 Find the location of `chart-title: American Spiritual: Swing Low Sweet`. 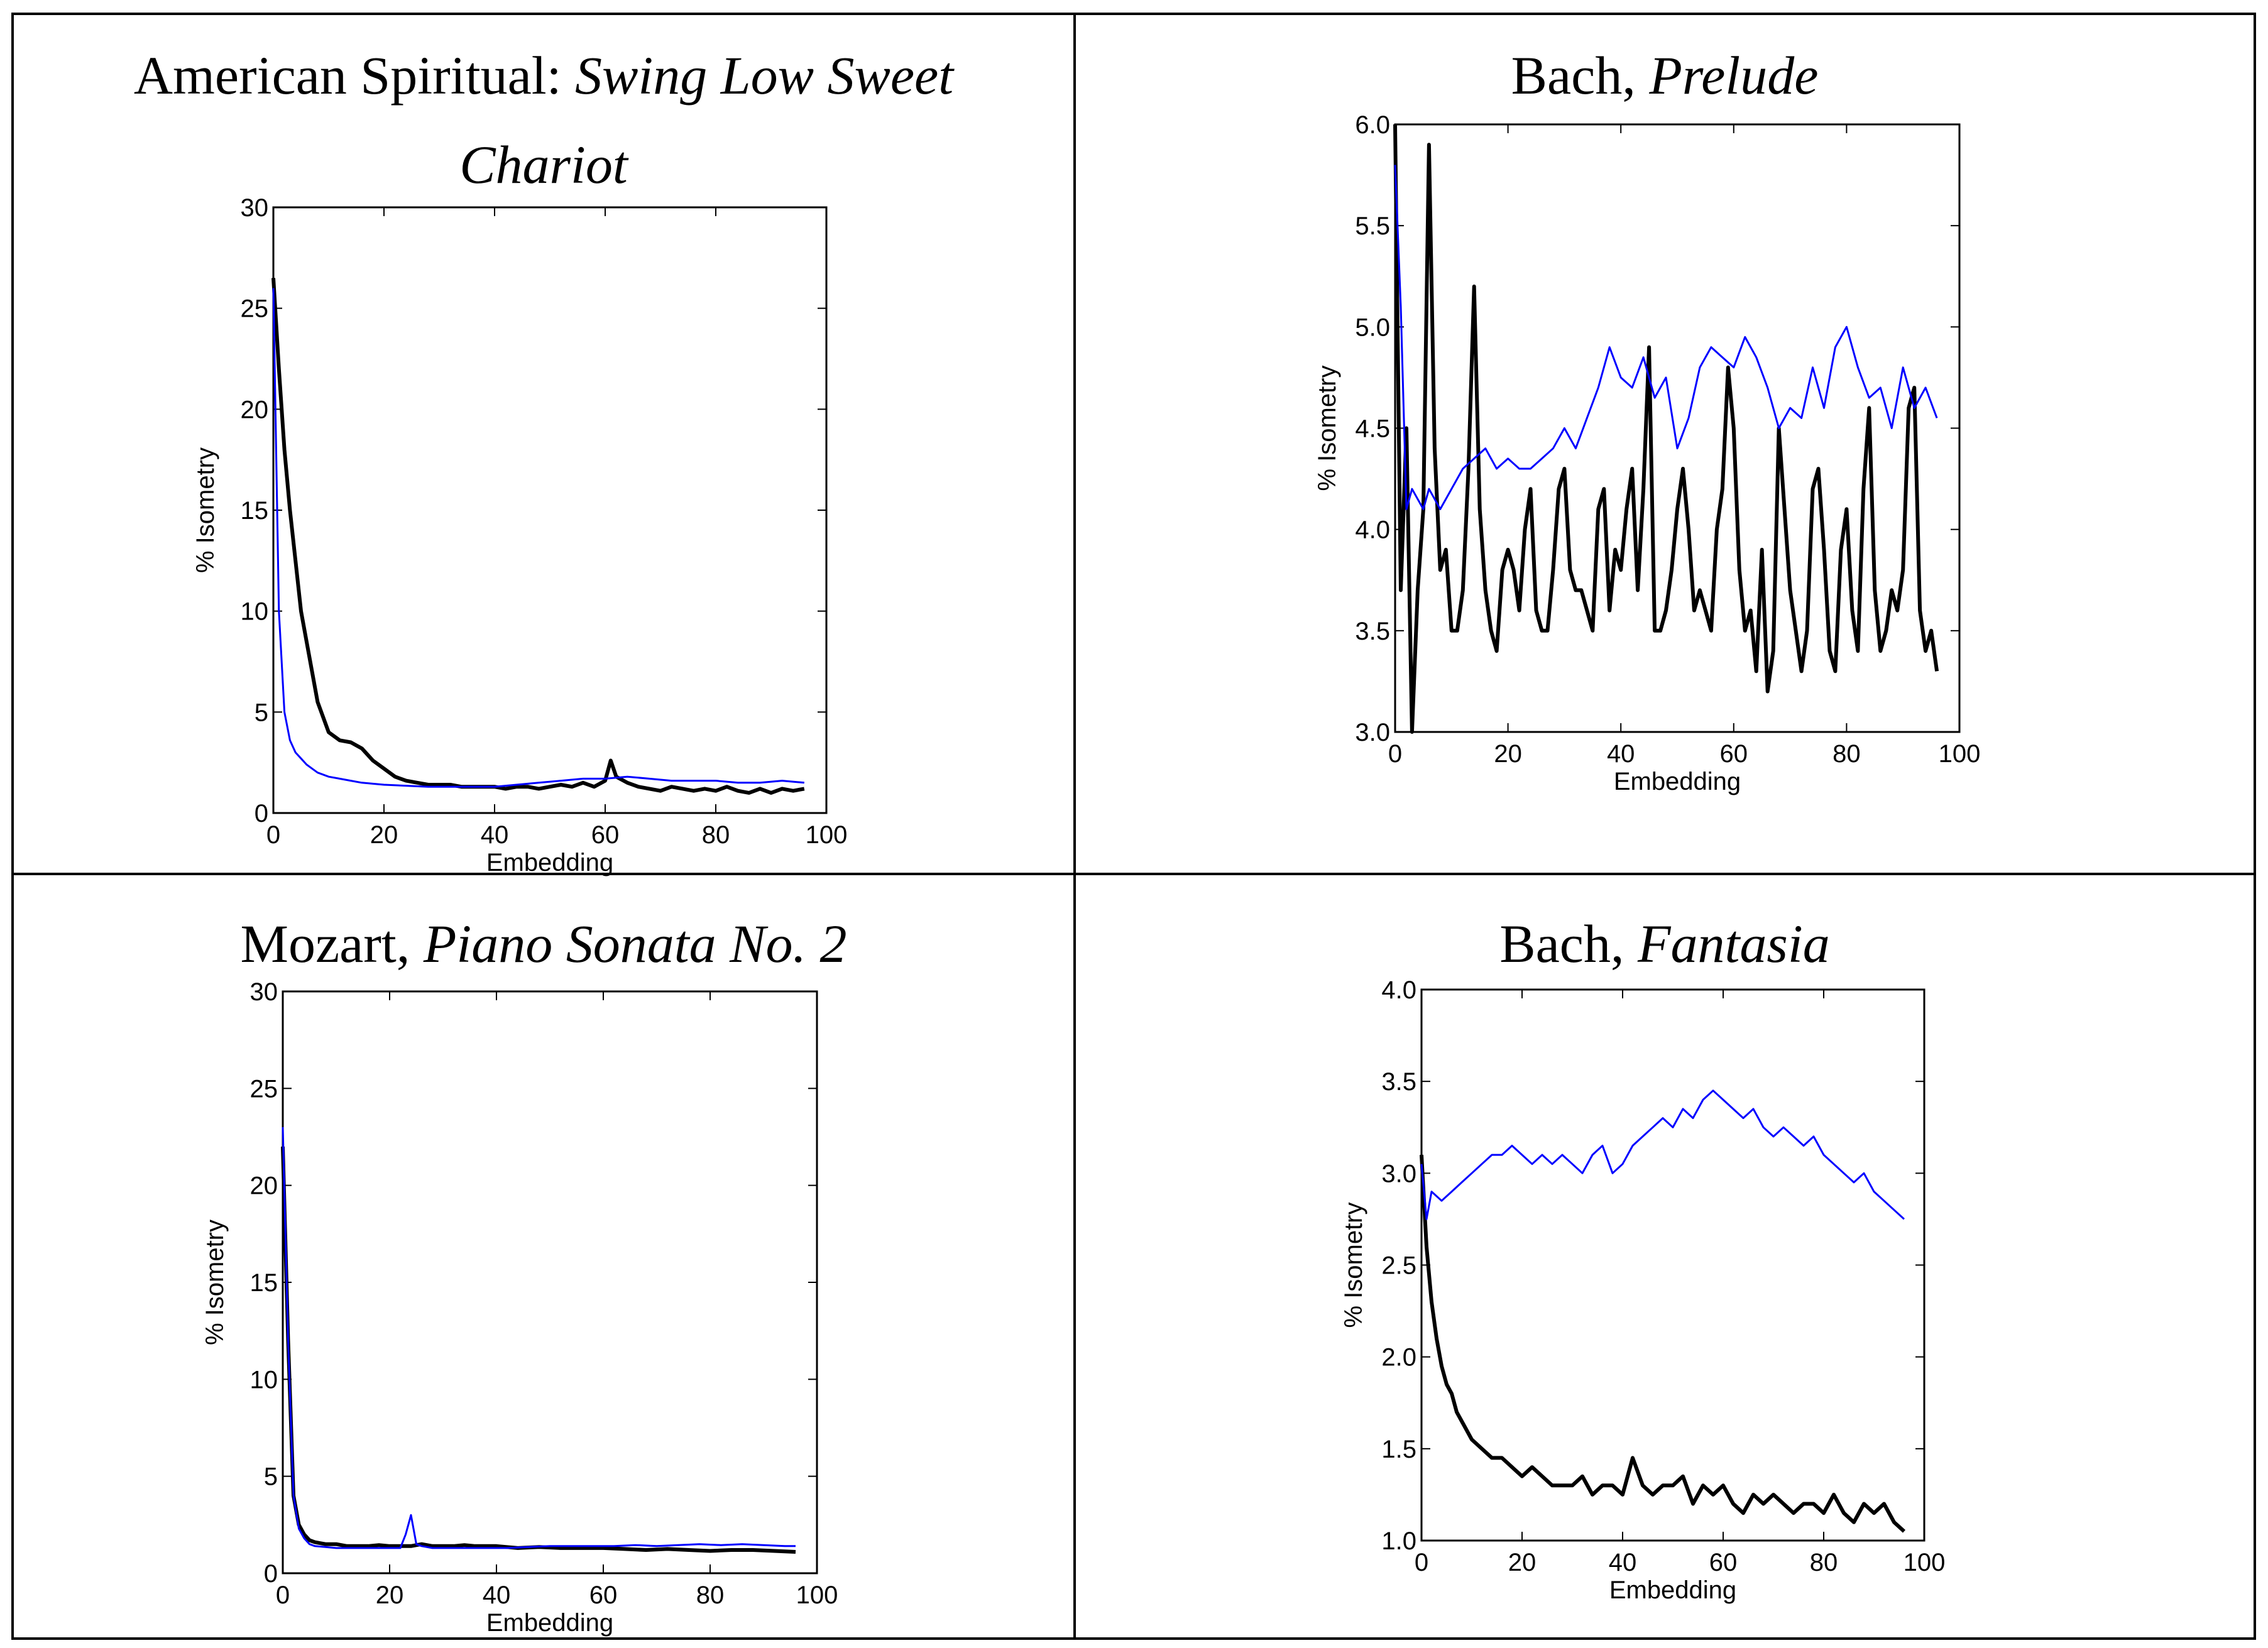

chart-title: American Spiritual: Swing Low Sweet is located at coordinates (543, 75).